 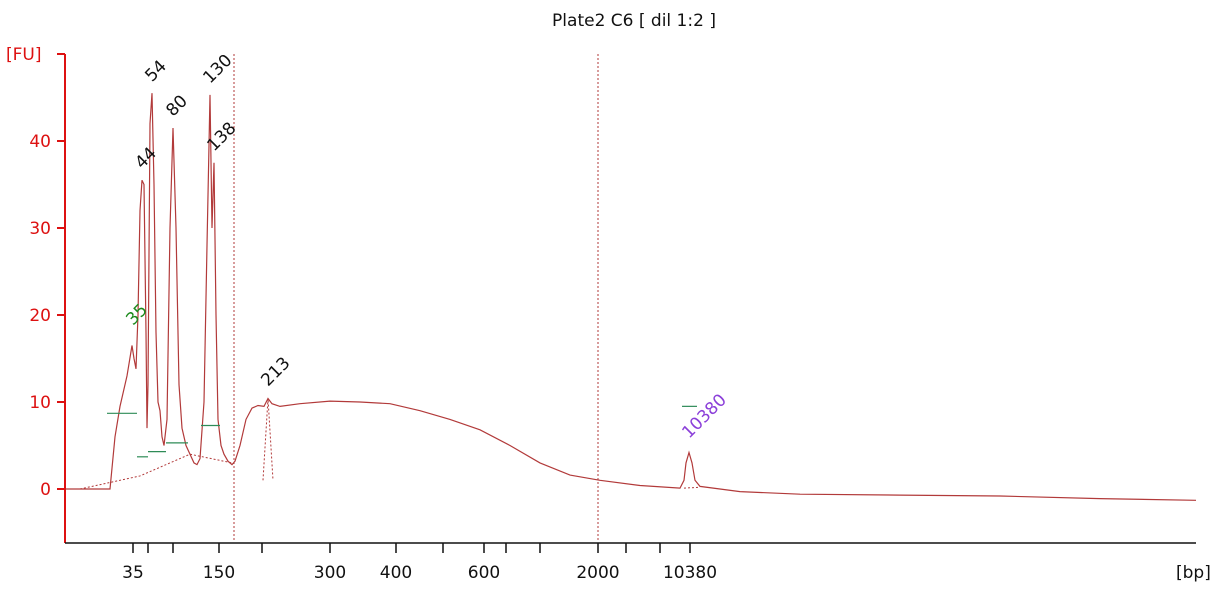 I want to click on x-tick-label: 2000, so click(x=597, y=573).